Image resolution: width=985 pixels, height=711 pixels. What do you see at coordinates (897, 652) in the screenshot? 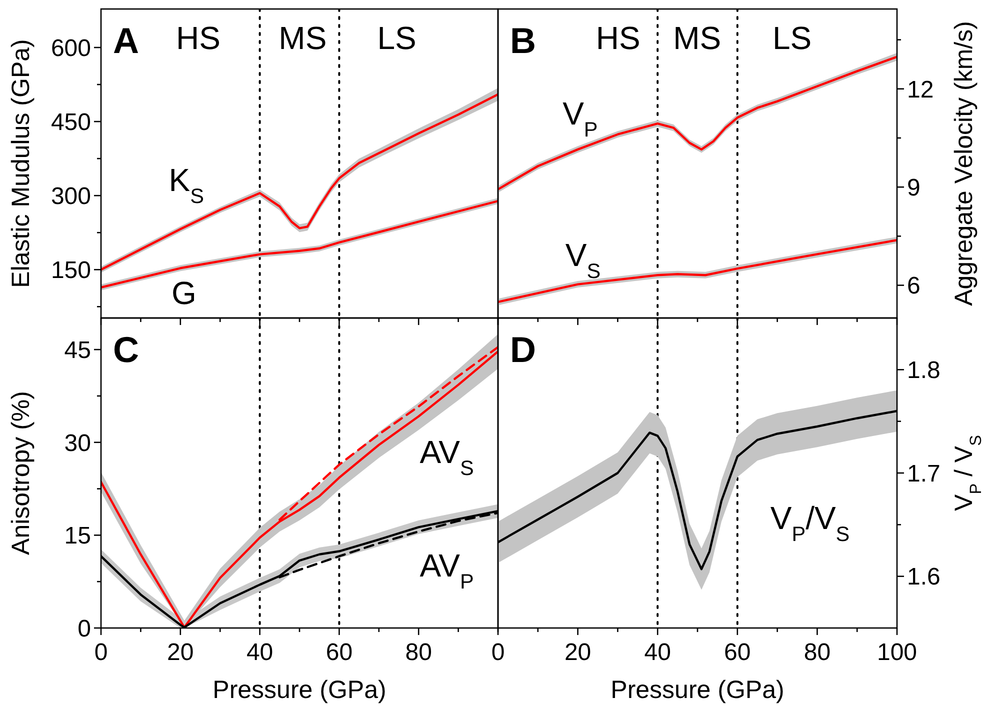
I see `x-tick-label: 100` at bounding box center [897, 652].